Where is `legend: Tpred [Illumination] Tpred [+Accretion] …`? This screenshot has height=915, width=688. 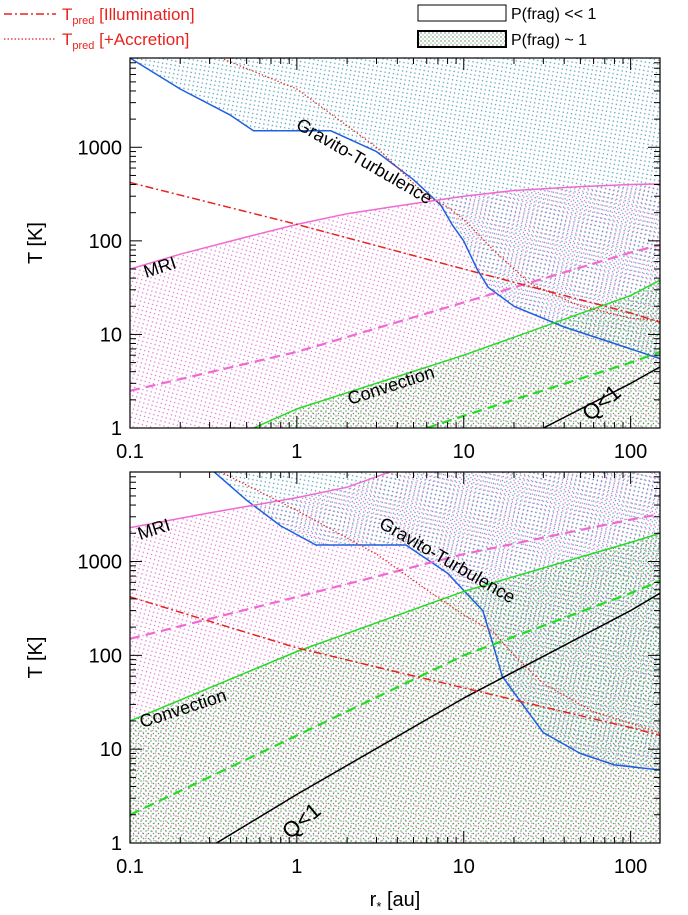 legend: Tpred [Illumination] Tpred [+Accretion] … is located at coordinates (300, 28).